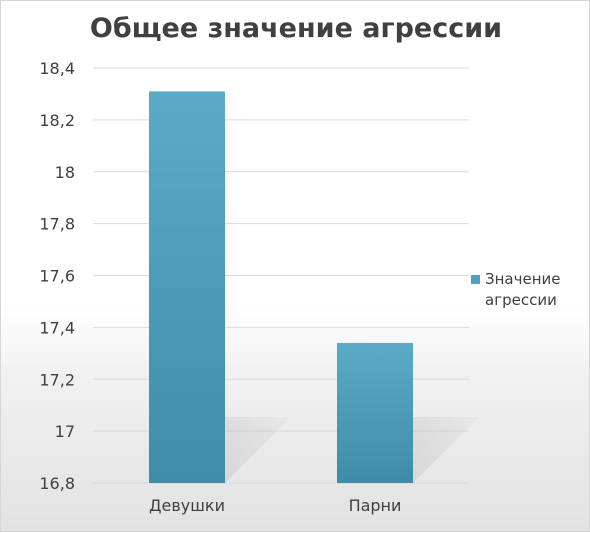  Describe the element at coordinates (475, 279) in the screenshot. I see `legend-swatch` at that location.